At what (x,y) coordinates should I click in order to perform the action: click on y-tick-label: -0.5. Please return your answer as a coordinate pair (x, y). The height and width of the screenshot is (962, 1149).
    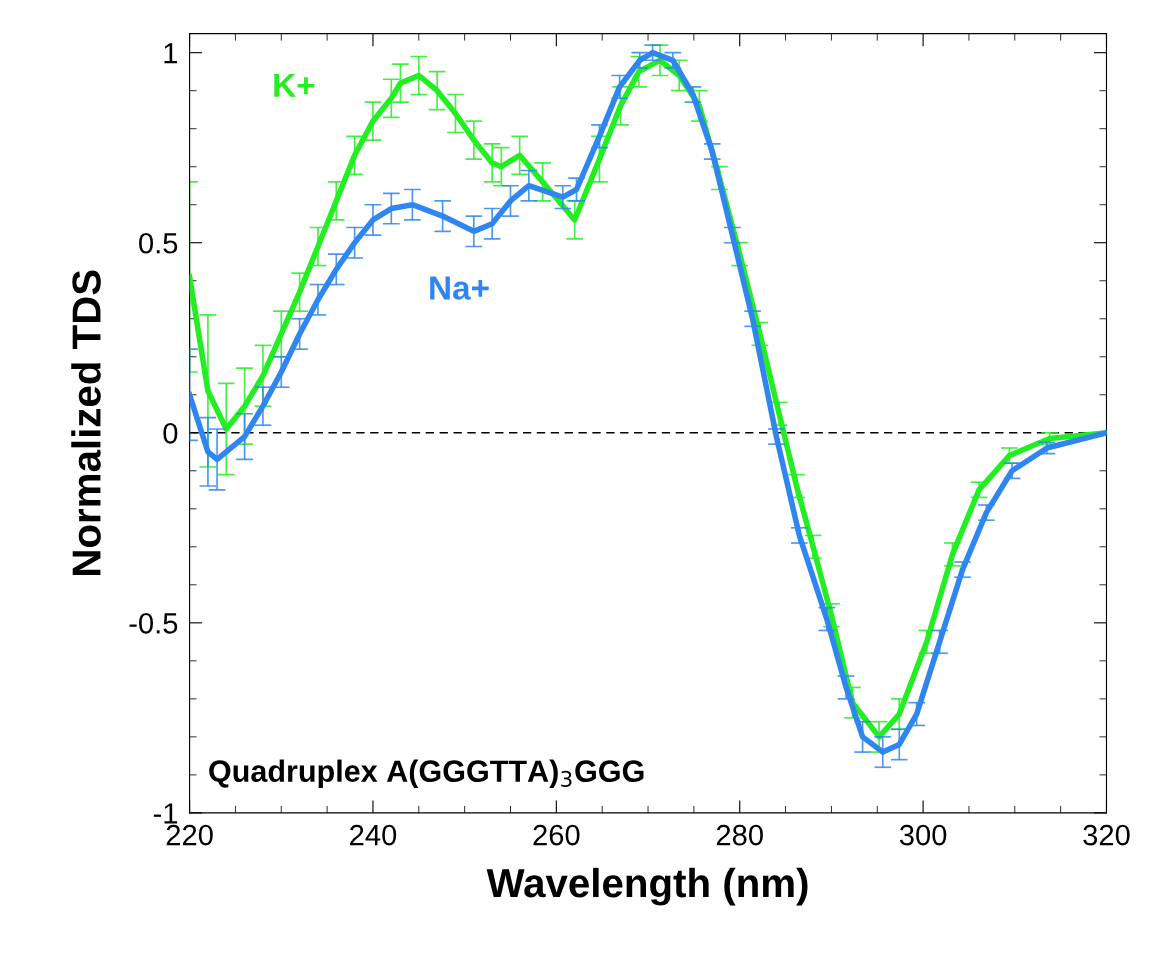
    Looking at the image, I should click on (153, 623).